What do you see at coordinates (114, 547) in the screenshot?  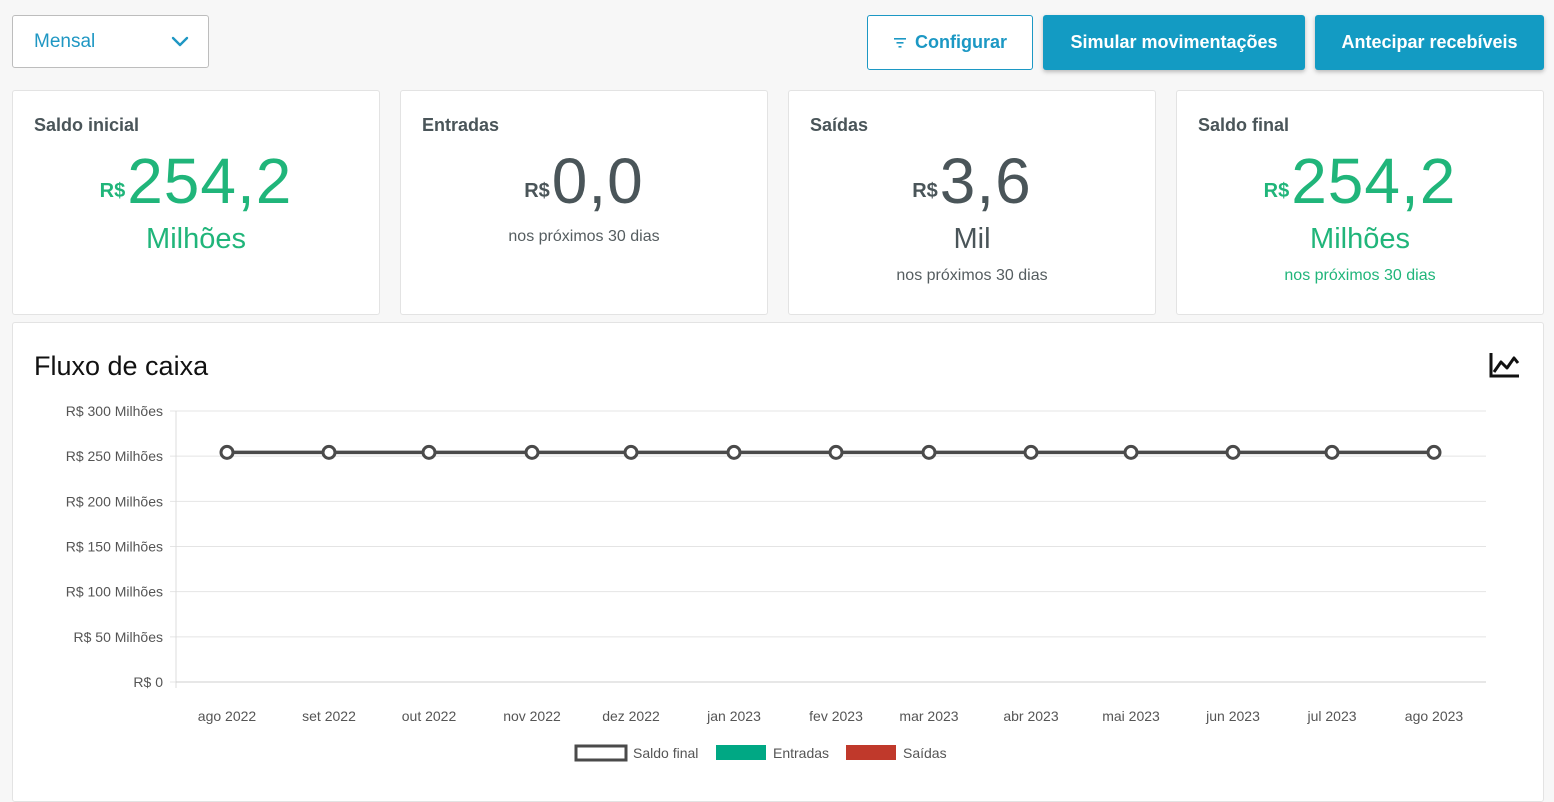 I see `y-tick-label: R$ 150 Milhões` at bounding box center [114, 547].